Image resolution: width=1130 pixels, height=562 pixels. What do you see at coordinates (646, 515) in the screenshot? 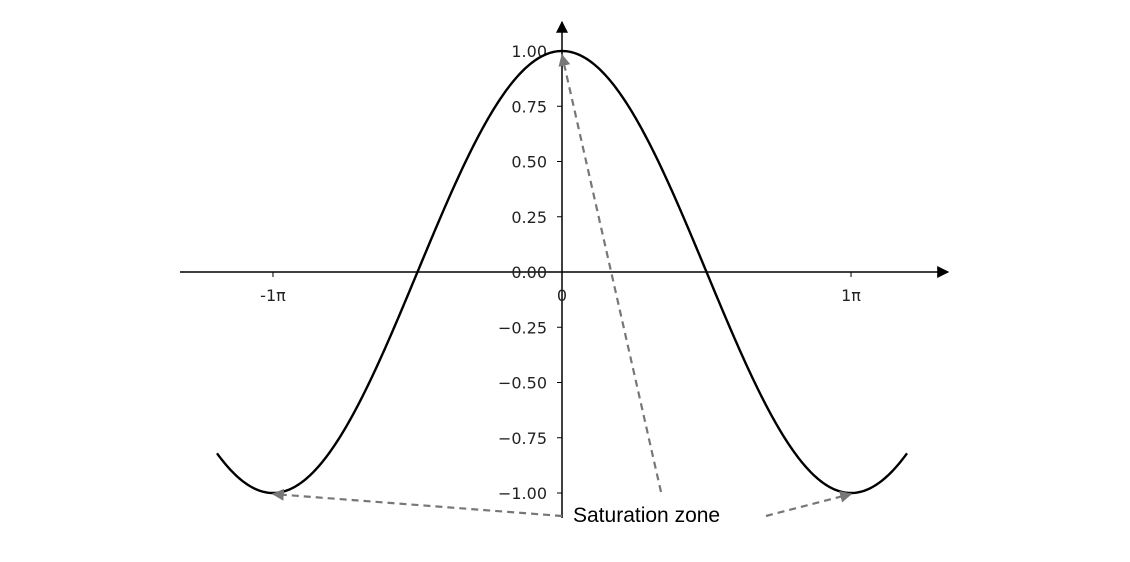
I see `annotation-label: Saturation zone` at bounding box center [646, 515].